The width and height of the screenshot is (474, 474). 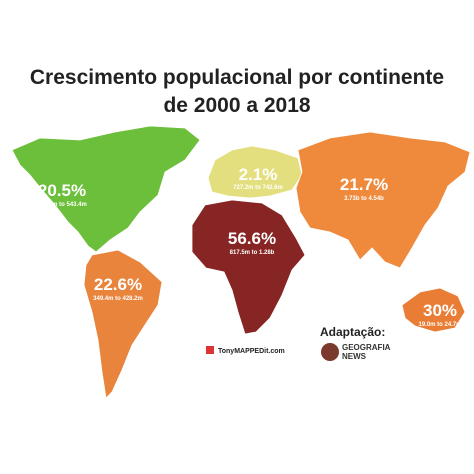 I want to click on range-label: 19.0m to 24.7m, so click(x=439, y=325).